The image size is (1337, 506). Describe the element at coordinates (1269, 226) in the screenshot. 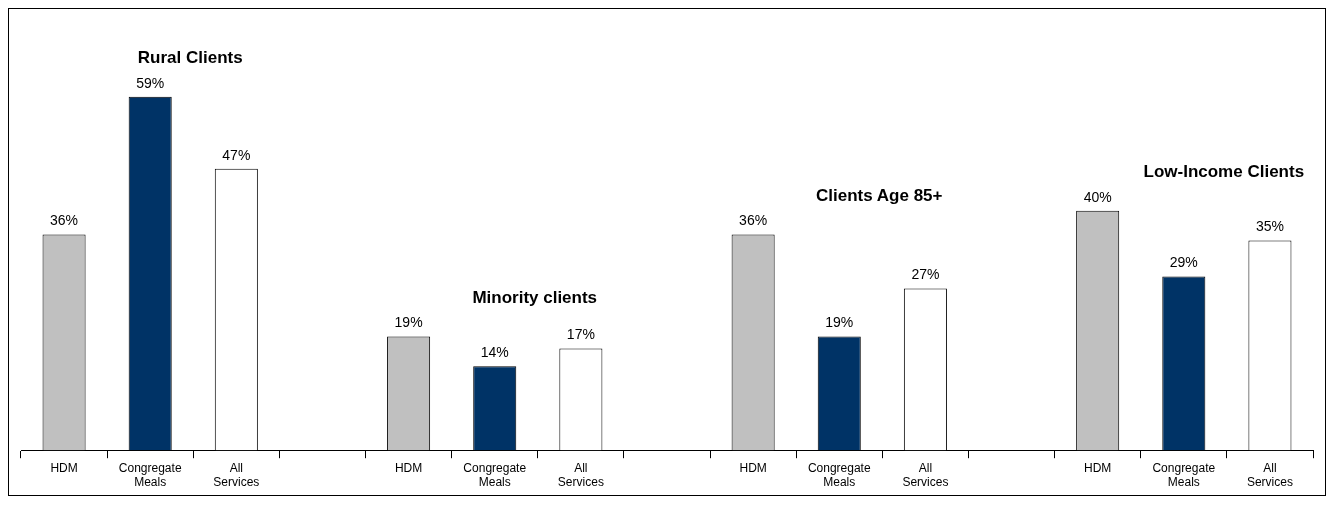

I see `data-label: 35%` at that location.